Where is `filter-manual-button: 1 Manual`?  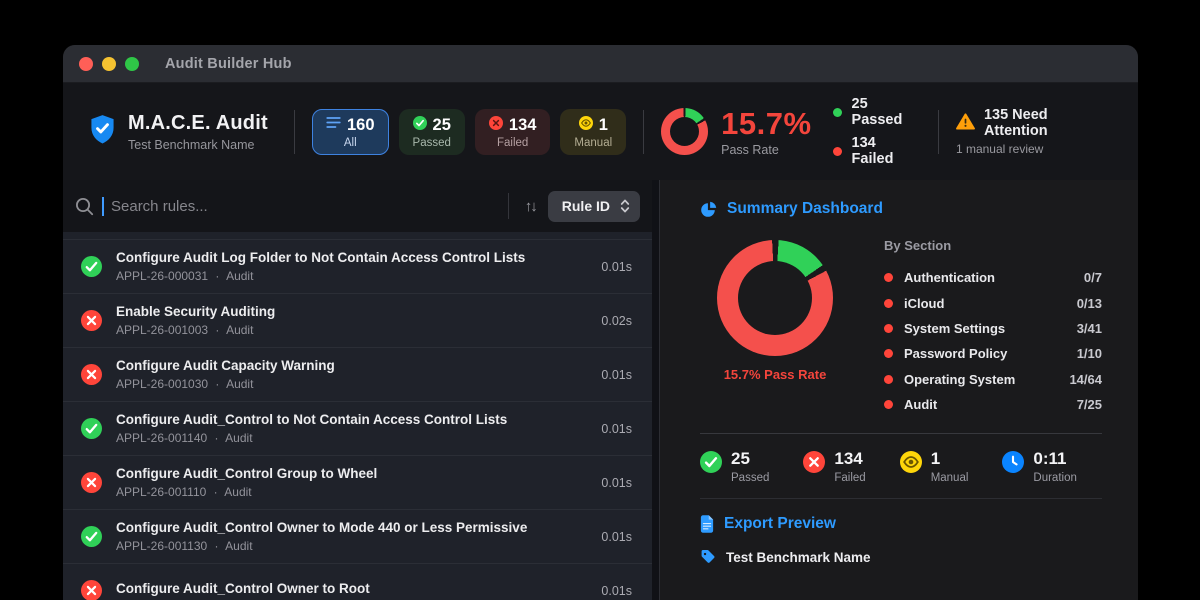 filter-manual-button: 1 Manual is located at coordinates (593, 131).